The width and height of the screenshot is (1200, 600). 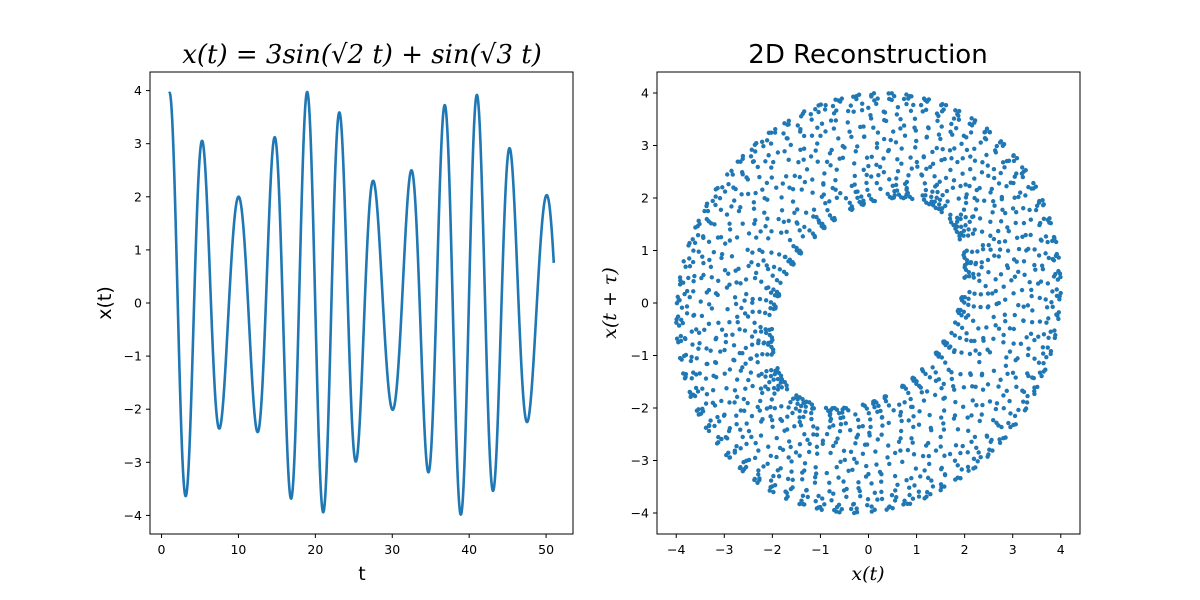 What do you see at coordinates (315, 549) in the screenshot?
I see `time-series-x-tick-label: 20` at bounding box center [315, 549].